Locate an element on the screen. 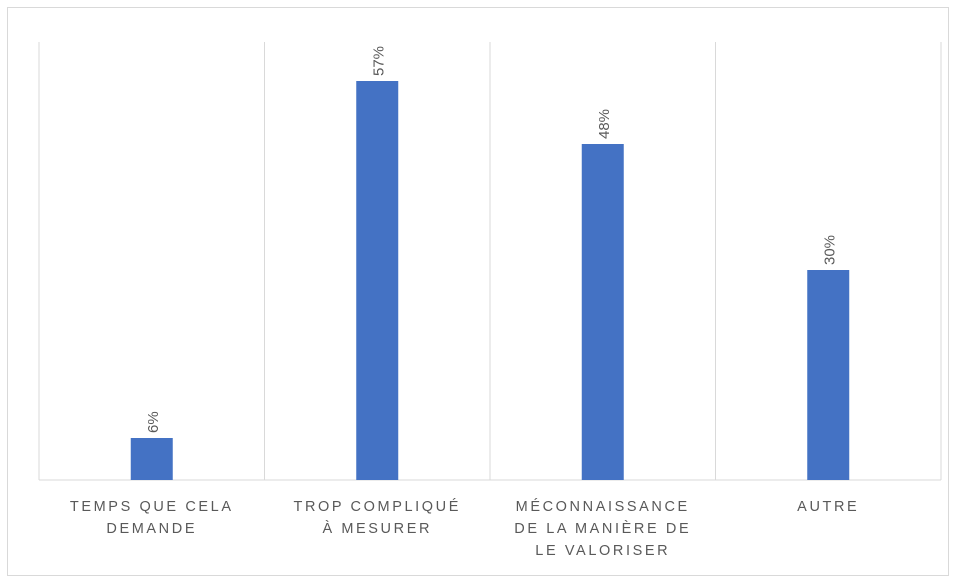 The height and width of the screenshot is (583, 957). category-tick-label-line: TEMPS QUE CELA is located at coordinates (151, 507).